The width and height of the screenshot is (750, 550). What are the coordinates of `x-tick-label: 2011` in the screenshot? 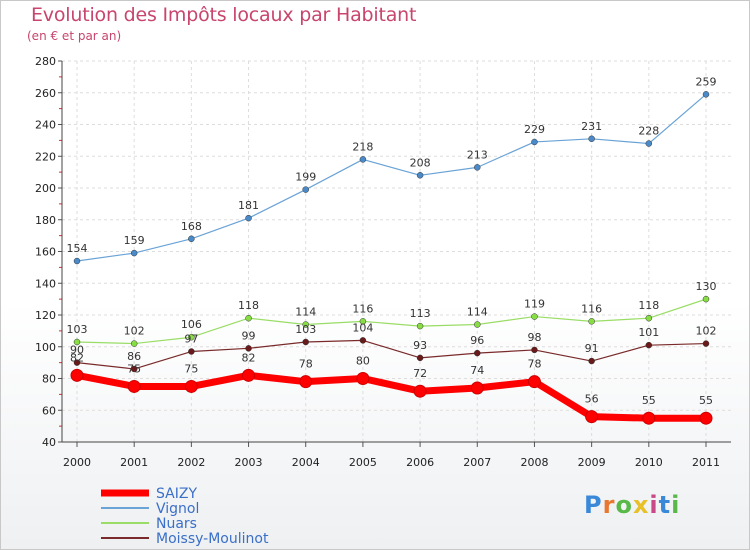 It's located at (706, 462).